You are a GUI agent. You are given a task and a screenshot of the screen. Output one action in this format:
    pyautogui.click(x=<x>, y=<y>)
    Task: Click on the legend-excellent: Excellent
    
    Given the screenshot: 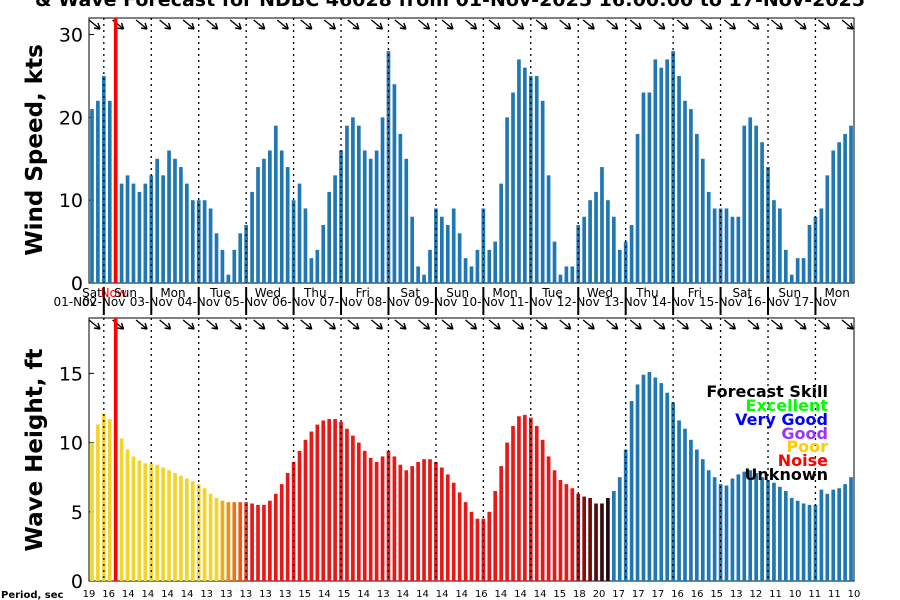 What is the action you would take?
    pyautogui.click(x=787, y=405)
    